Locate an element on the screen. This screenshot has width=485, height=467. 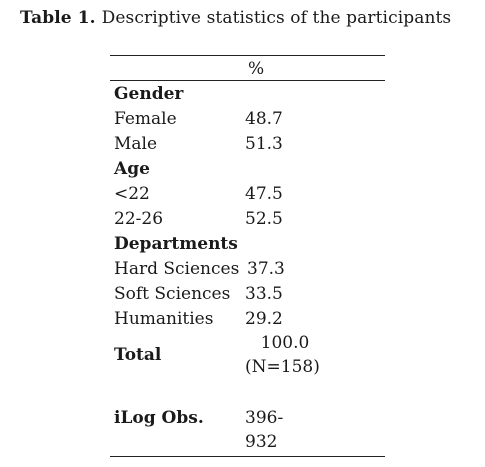
row-value-total-line1: 100.0 is located at coordinates (285, 343).